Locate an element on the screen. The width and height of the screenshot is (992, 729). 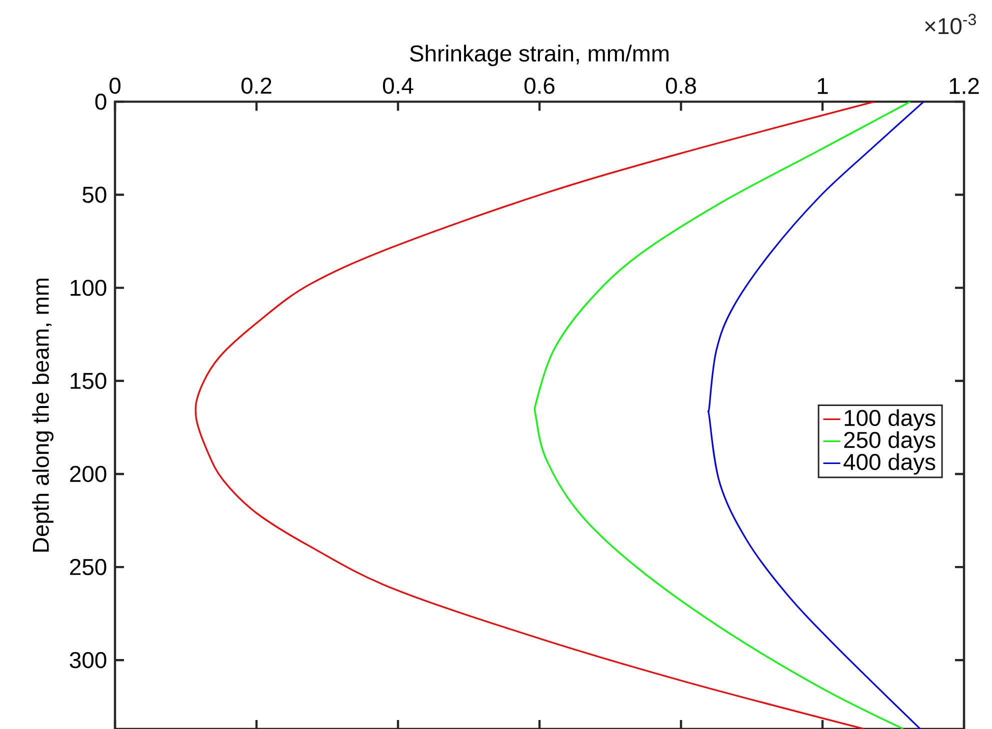
y-tick-label: 250 is located at coordinates (88, 567).